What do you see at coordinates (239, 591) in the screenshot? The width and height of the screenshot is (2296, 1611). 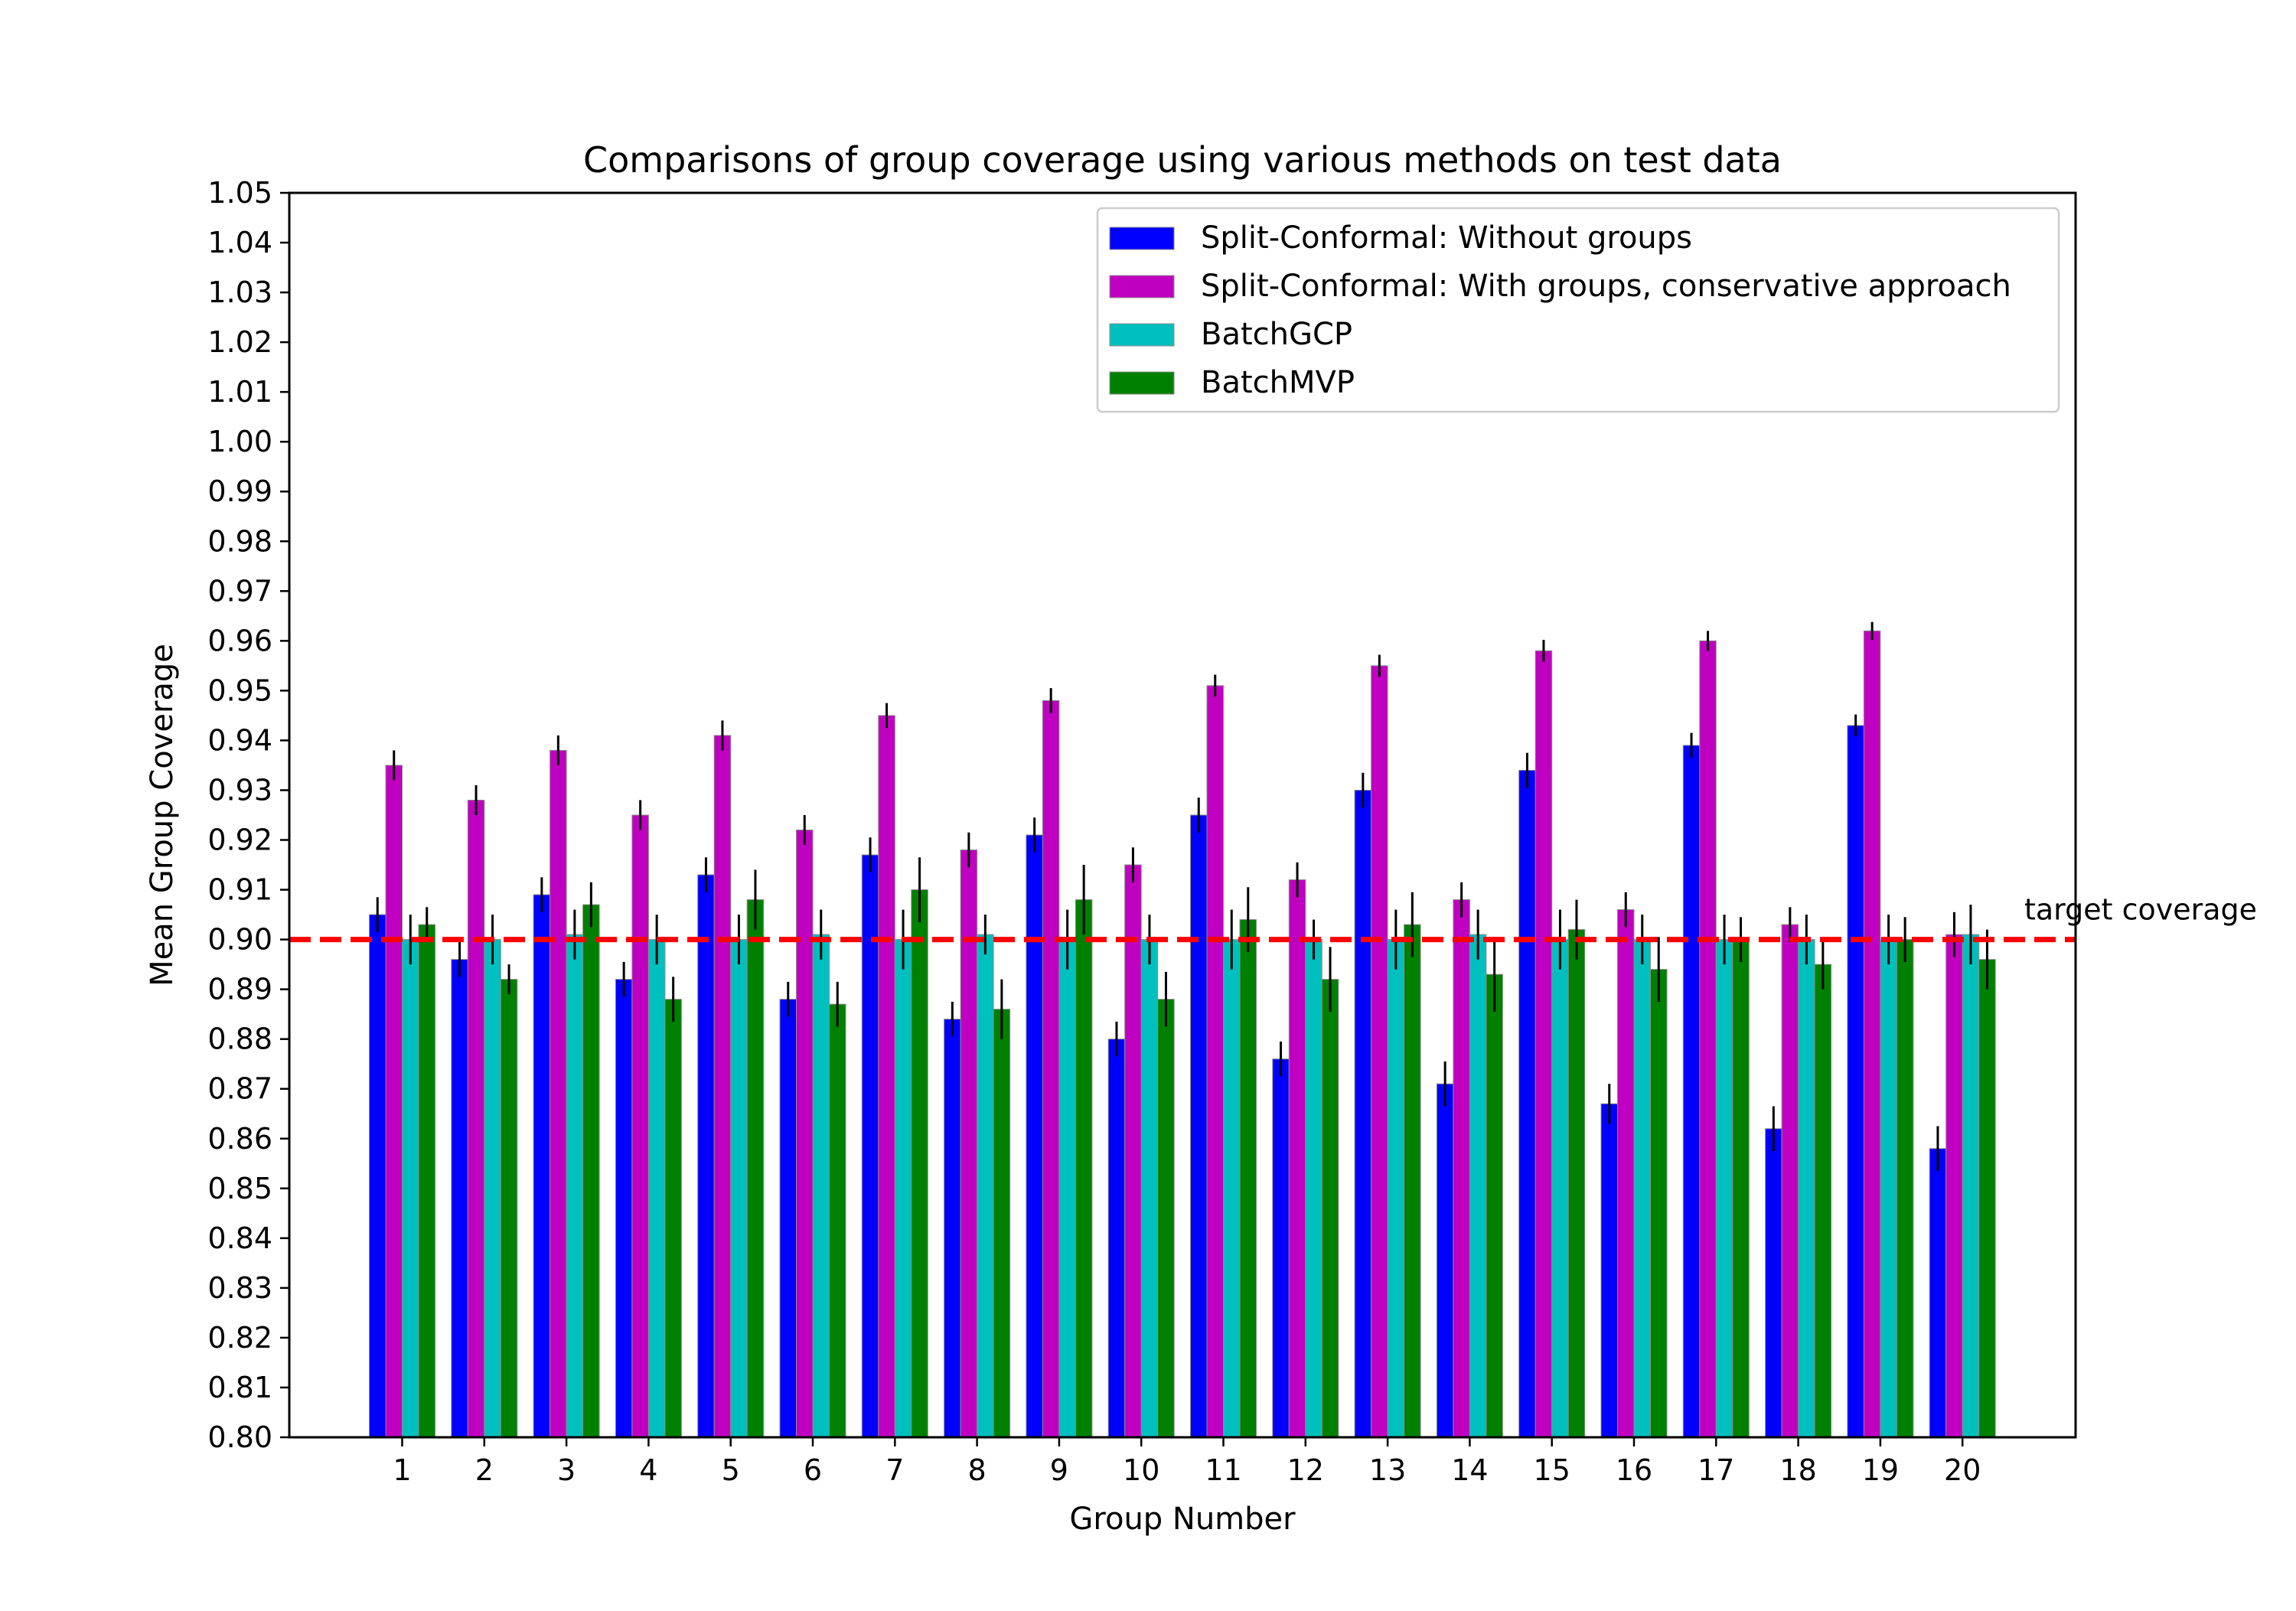 I see `y-tick-label: 0.97` at bounding box center [239, 591].